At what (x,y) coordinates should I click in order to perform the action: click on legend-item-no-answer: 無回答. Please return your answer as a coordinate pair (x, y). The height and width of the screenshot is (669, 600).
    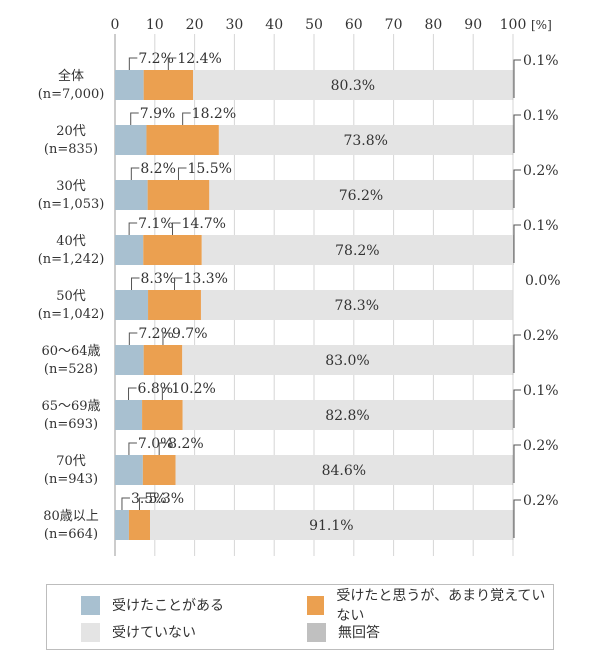
    Looking at the image, I should click on (343, 632).